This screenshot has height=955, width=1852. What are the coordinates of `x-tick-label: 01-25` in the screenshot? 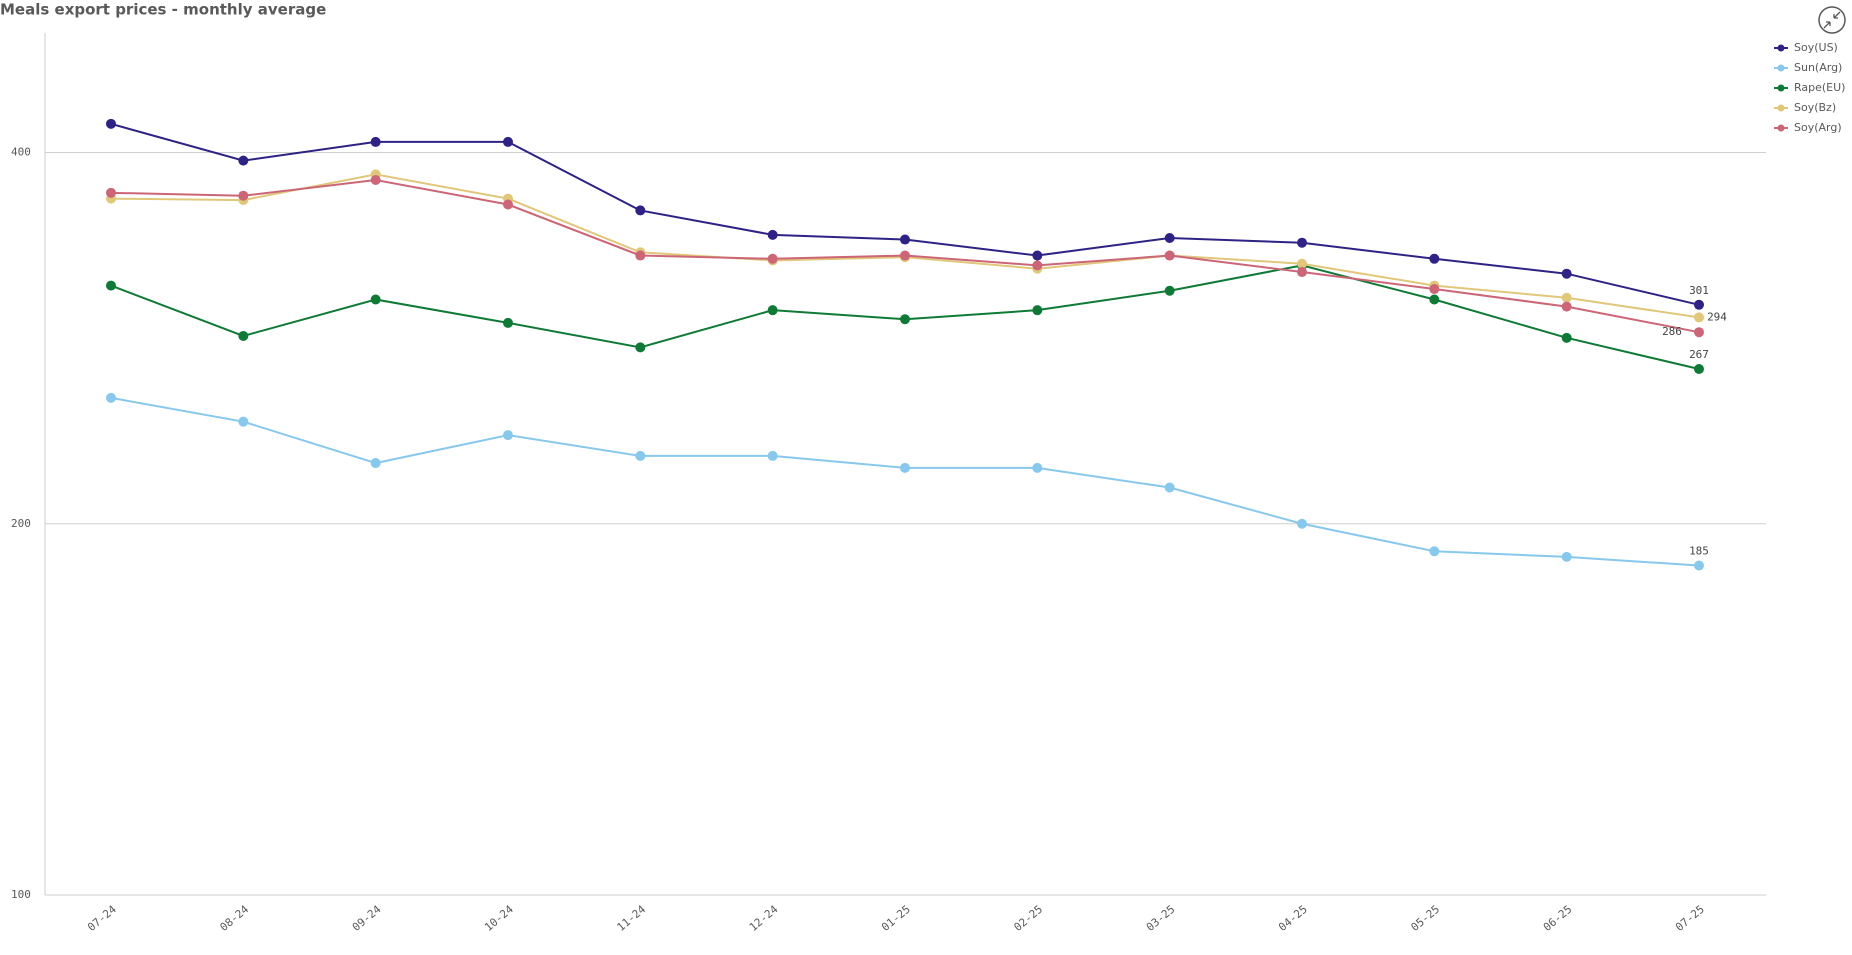 It's located at (896, 918).